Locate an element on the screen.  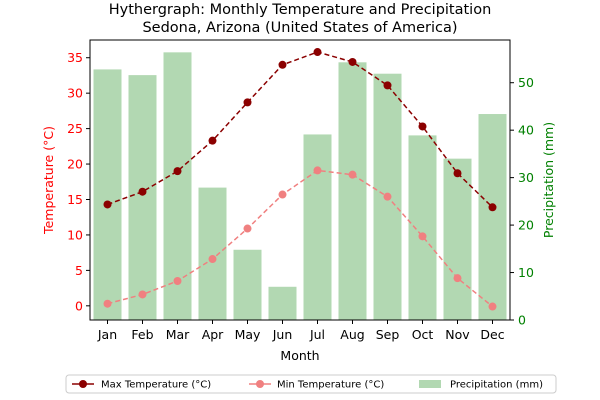
min-temperature-point-jan is located at coordinates (107, 303).